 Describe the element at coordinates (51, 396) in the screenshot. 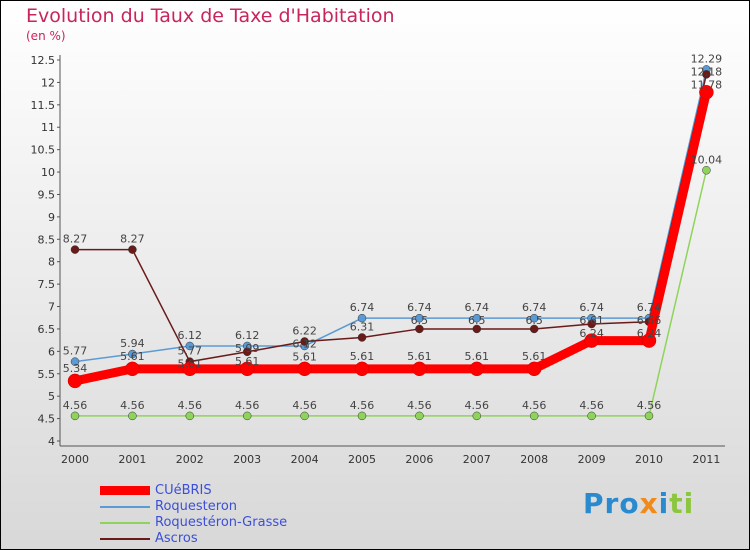

I see `y-tick-label: 5` at that location.